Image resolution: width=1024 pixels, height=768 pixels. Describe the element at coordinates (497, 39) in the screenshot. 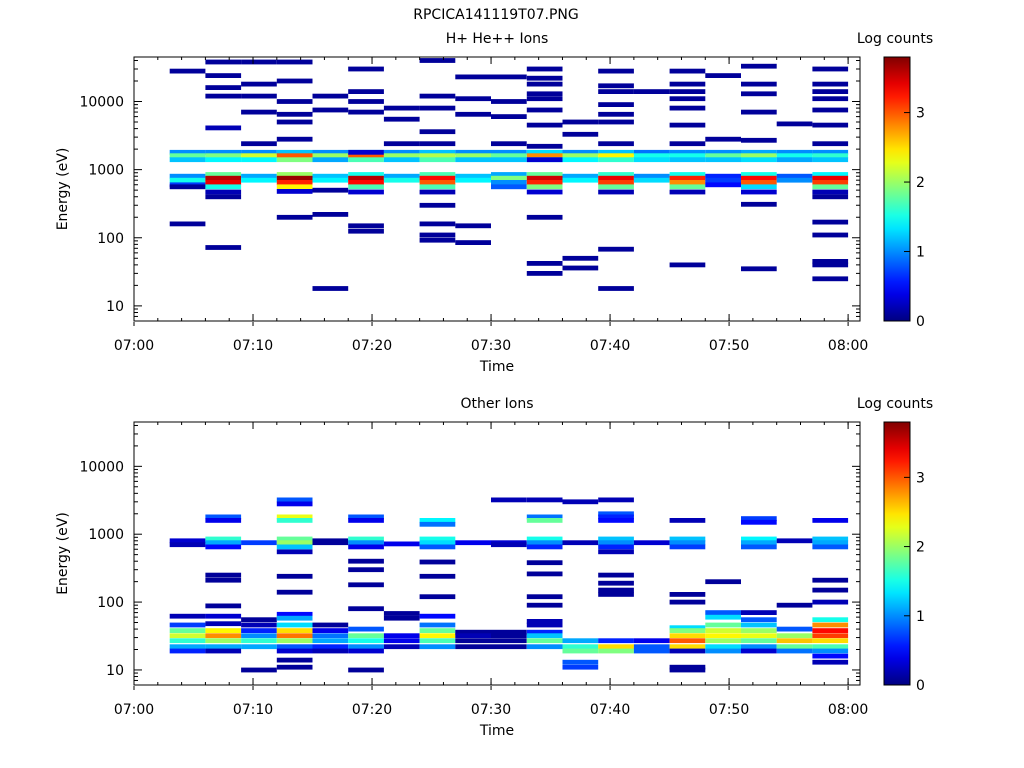

I see `panel-title: H+ He++ Ions` at that location.